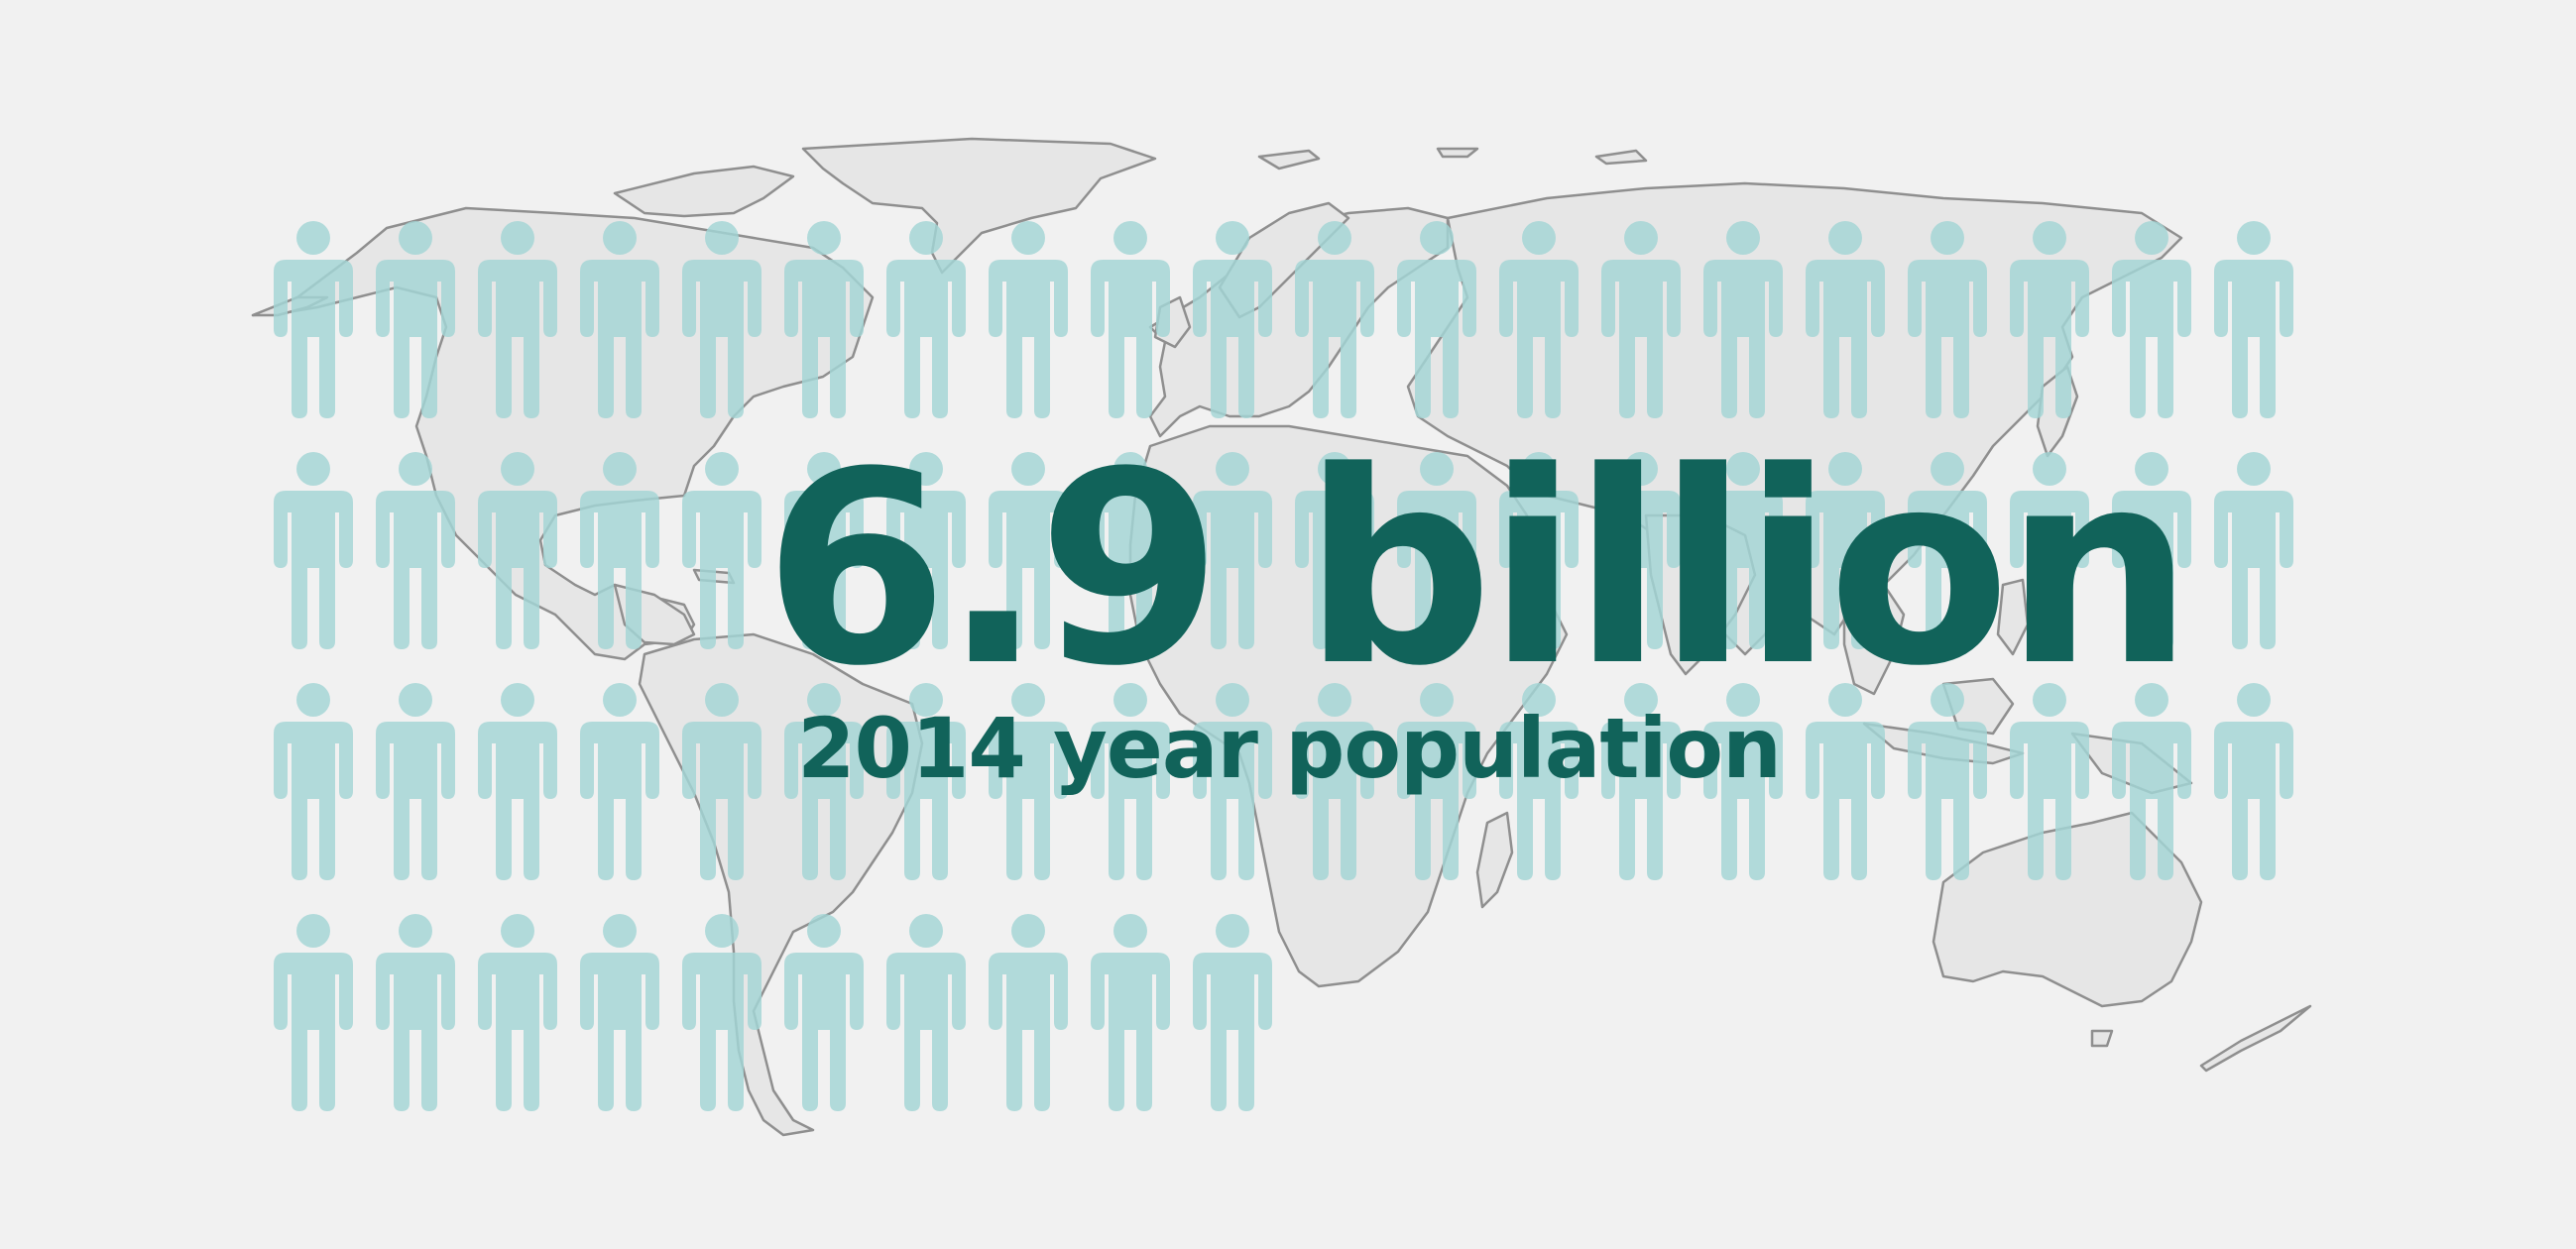 Image resolution: width=2576 pixels, height=1249 pixels. I want to click on philippines-shape, so click(2013, 617).